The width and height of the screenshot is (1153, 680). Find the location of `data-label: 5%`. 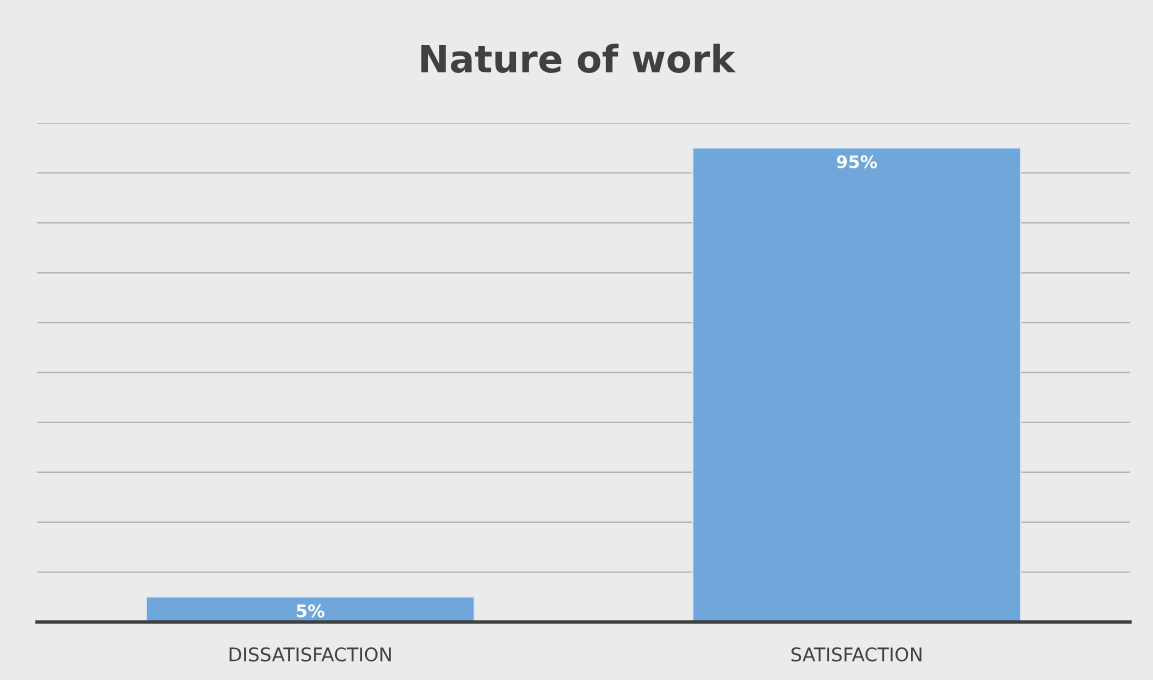

data-label: 5% is located at coordinates (310, 611).